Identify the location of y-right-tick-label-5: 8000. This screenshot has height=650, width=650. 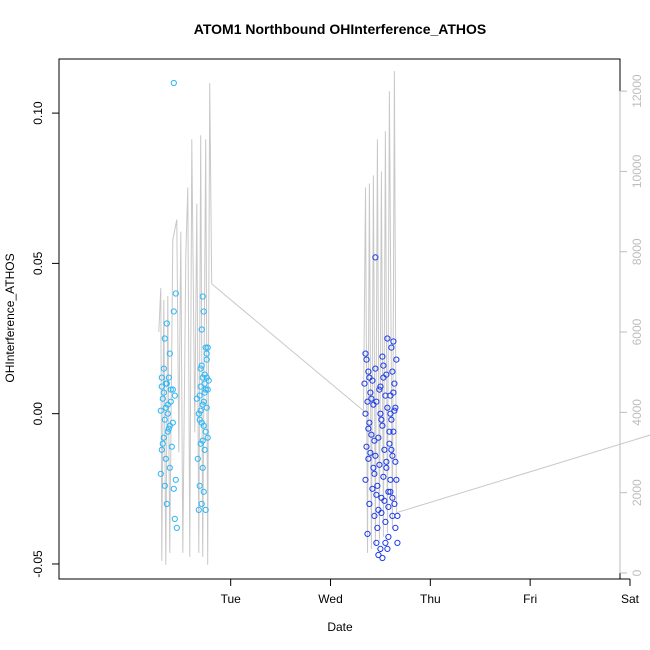
(637, 251).